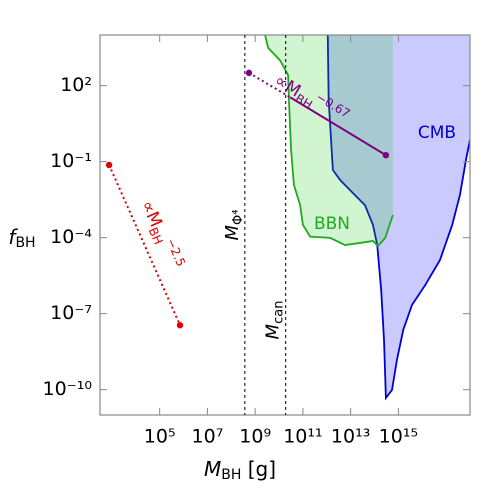 This screenshot has width=488, height=493. What do you see at coordinates (332, 224) in the screenshot?
I see `region-label: BBN` at bounding box center [332, 224].